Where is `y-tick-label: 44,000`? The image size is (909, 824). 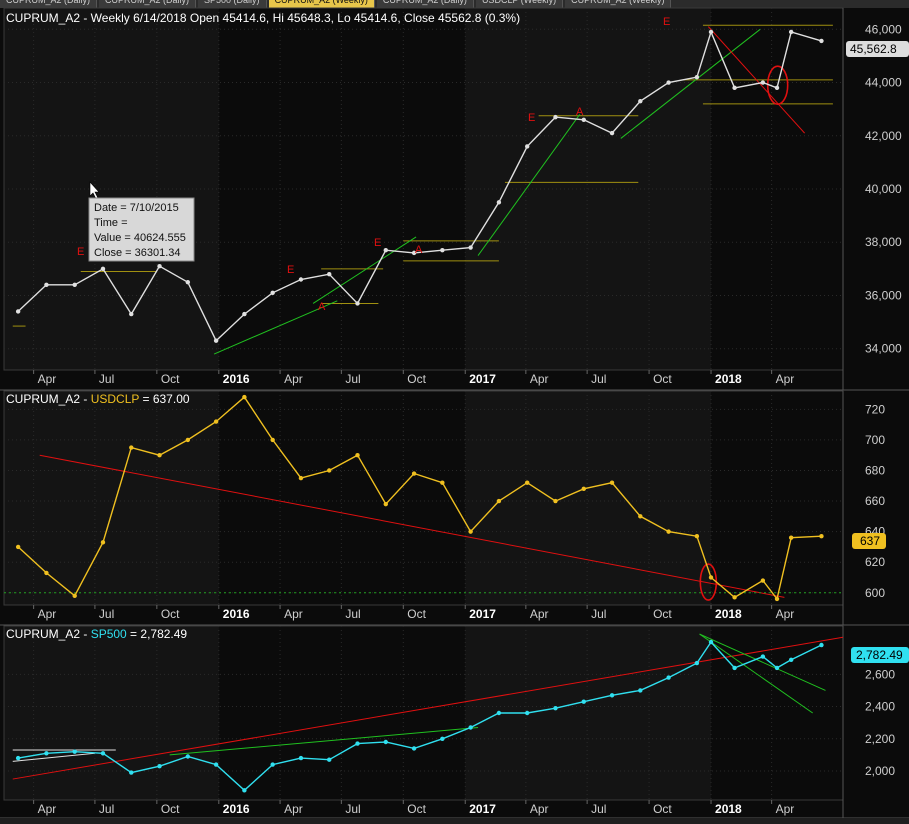 y-tick-label: 44,000 is located at coordinates (883, 83).